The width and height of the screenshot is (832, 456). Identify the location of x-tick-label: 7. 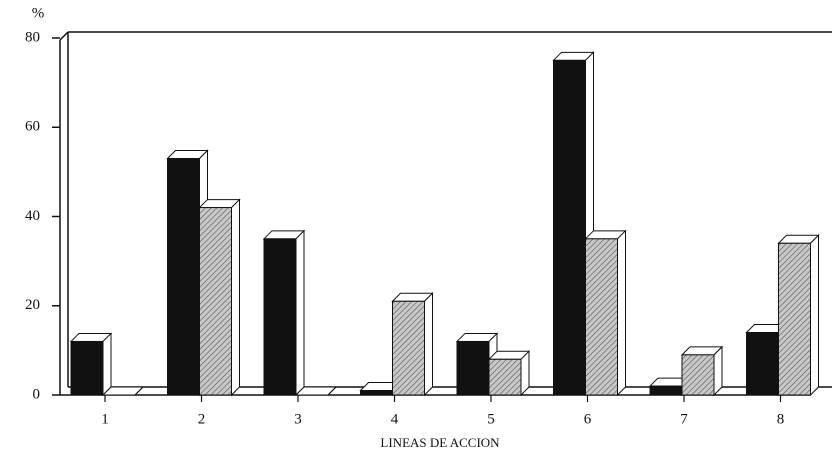
(684, 419).